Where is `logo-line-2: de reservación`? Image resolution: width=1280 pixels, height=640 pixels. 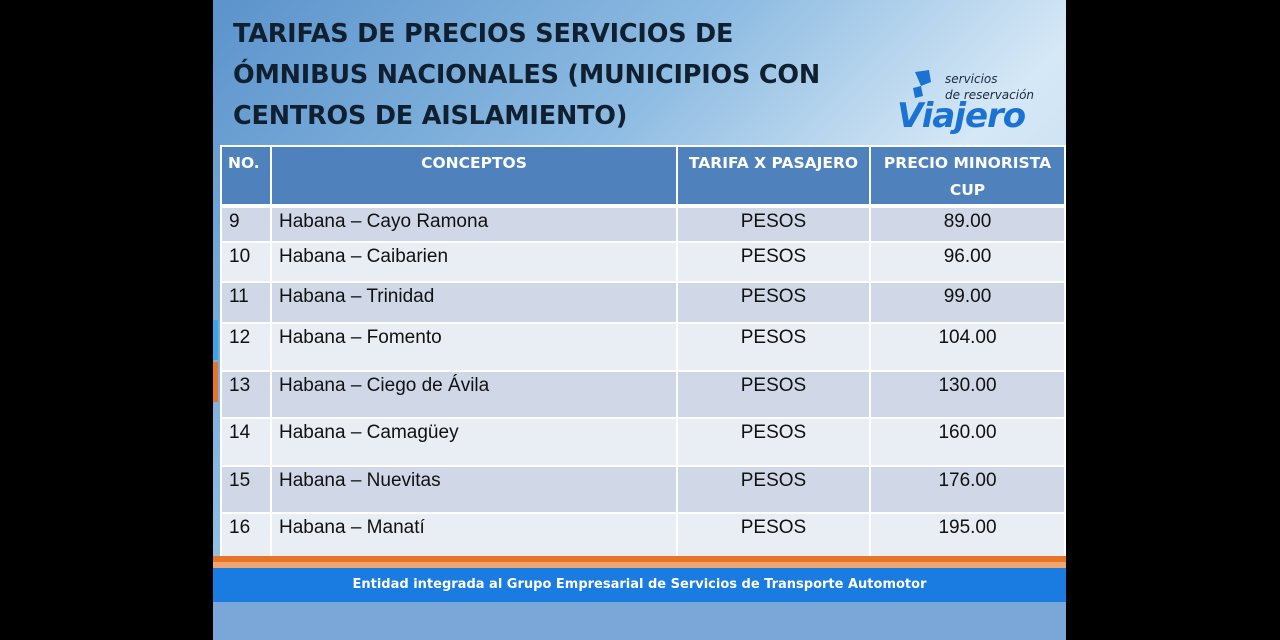
logo-line-2: de reservación is located at coordinates (990, 95).